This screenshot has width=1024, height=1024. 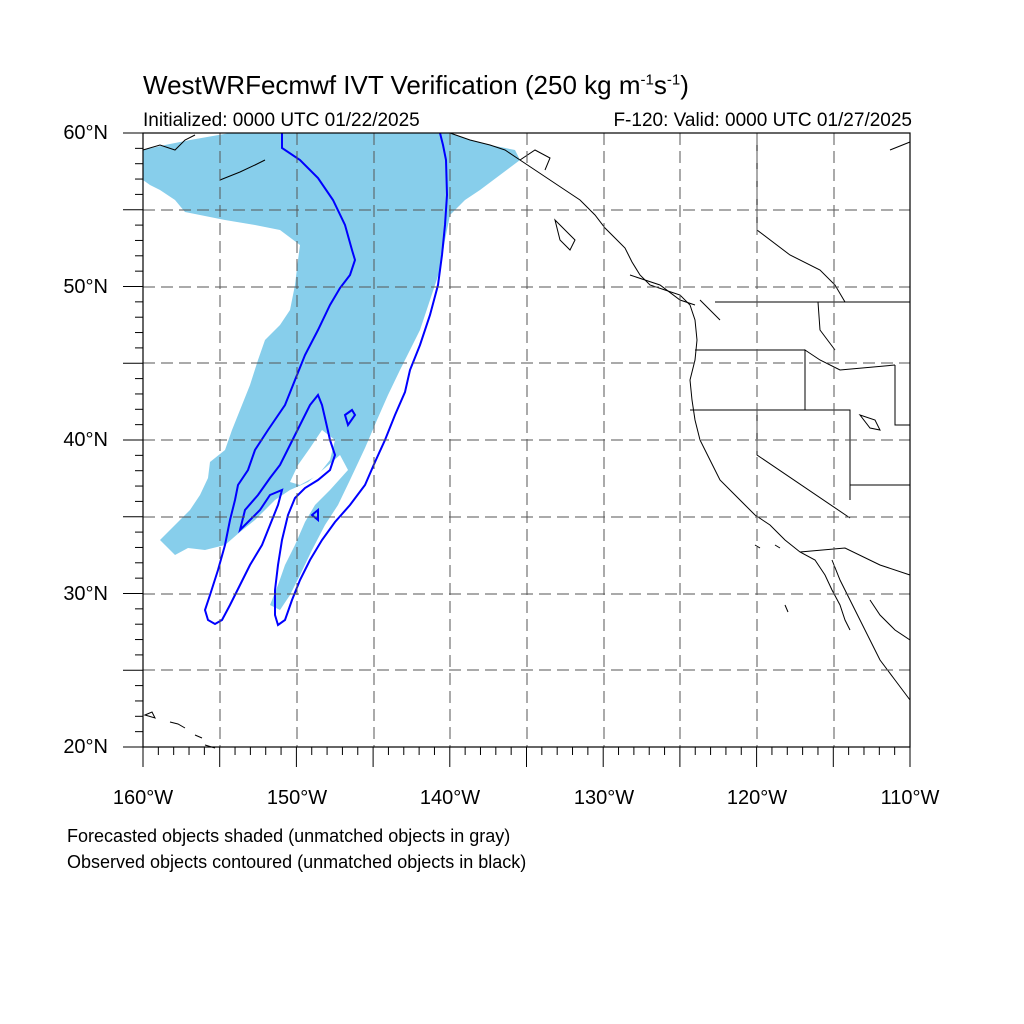 What do you see at coordinates (297, 798) in the screenshot?
I see `lon-label-150w: 150°W` at bounding box center [297, 798].